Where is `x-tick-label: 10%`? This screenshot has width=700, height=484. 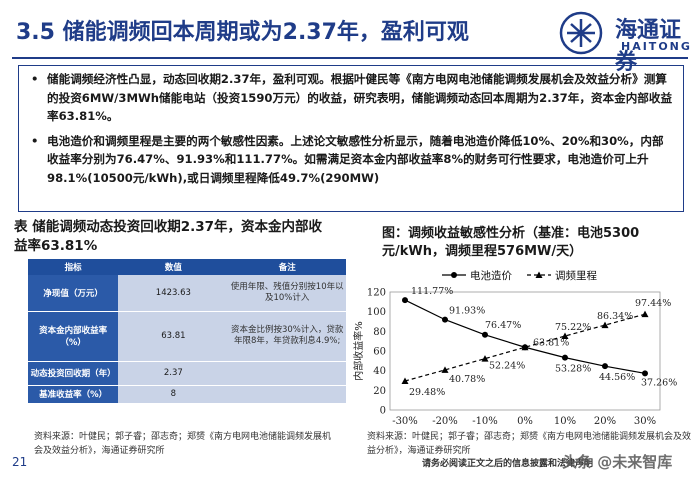
x-tick-label: 10% is located at coordinates (565, 421).